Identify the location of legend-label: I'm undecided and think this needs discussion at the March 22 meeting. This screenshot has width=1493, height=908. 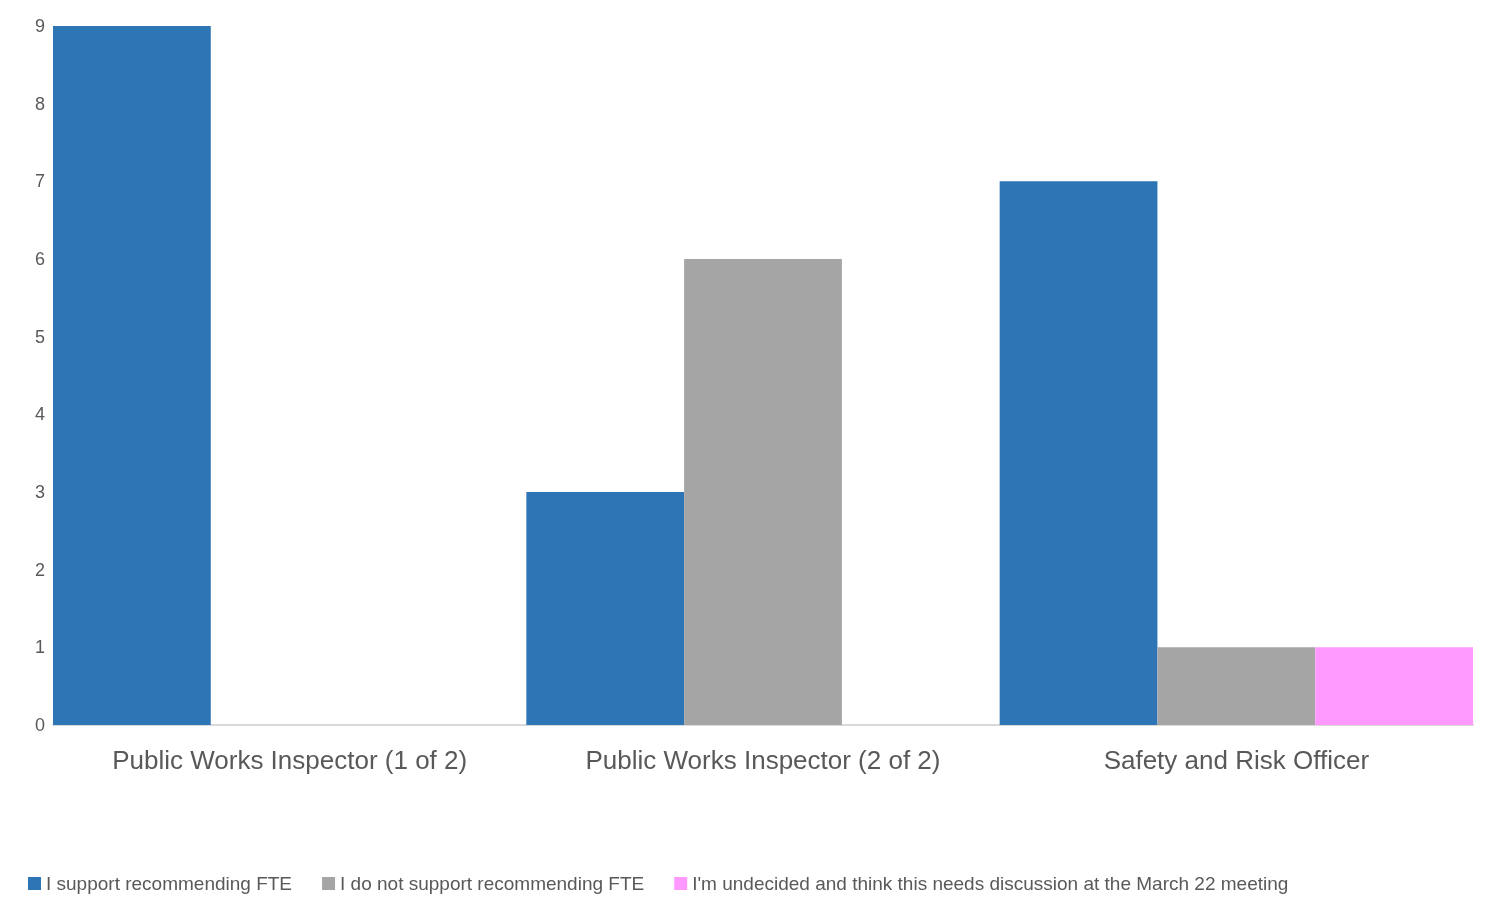
(990, 883).